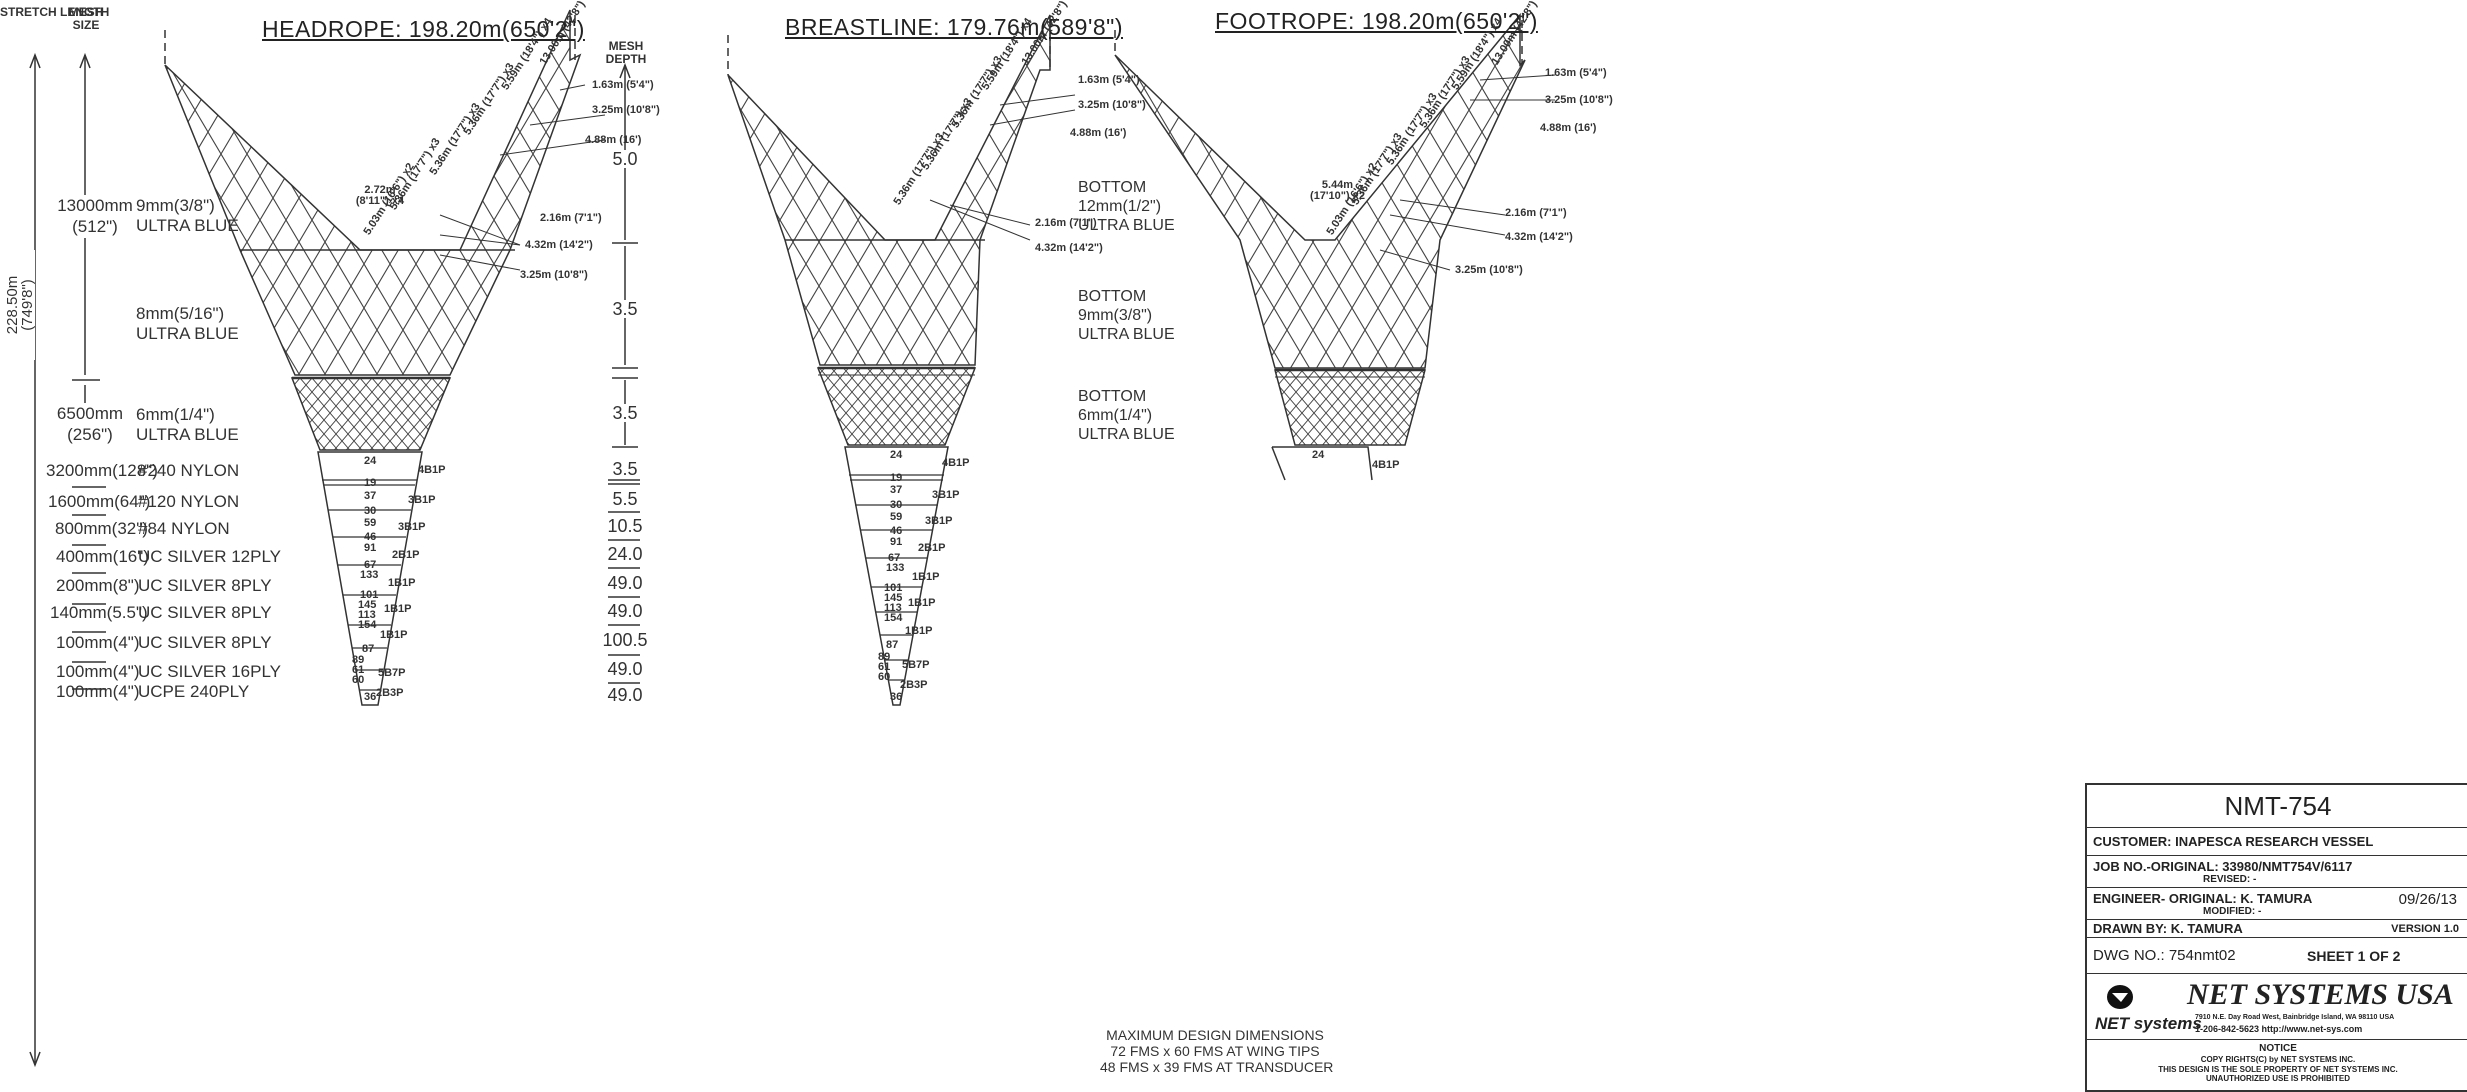  What do you see at coordinates (86, 19) in the screenshot?
I see `mesh-size-header: MESH SIZE` at bounding box center [86, 19].